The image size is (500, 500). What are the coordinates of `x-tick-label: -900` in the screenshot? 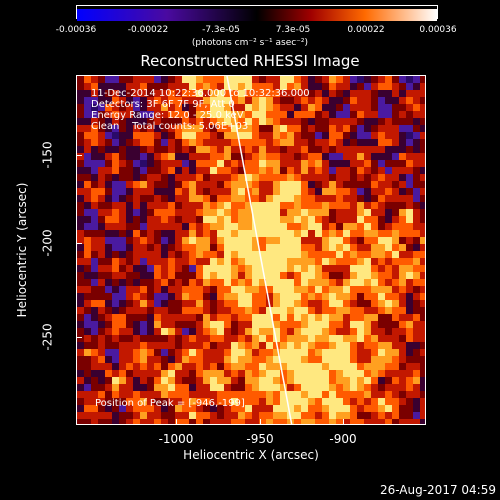 It's located at (343, 439).